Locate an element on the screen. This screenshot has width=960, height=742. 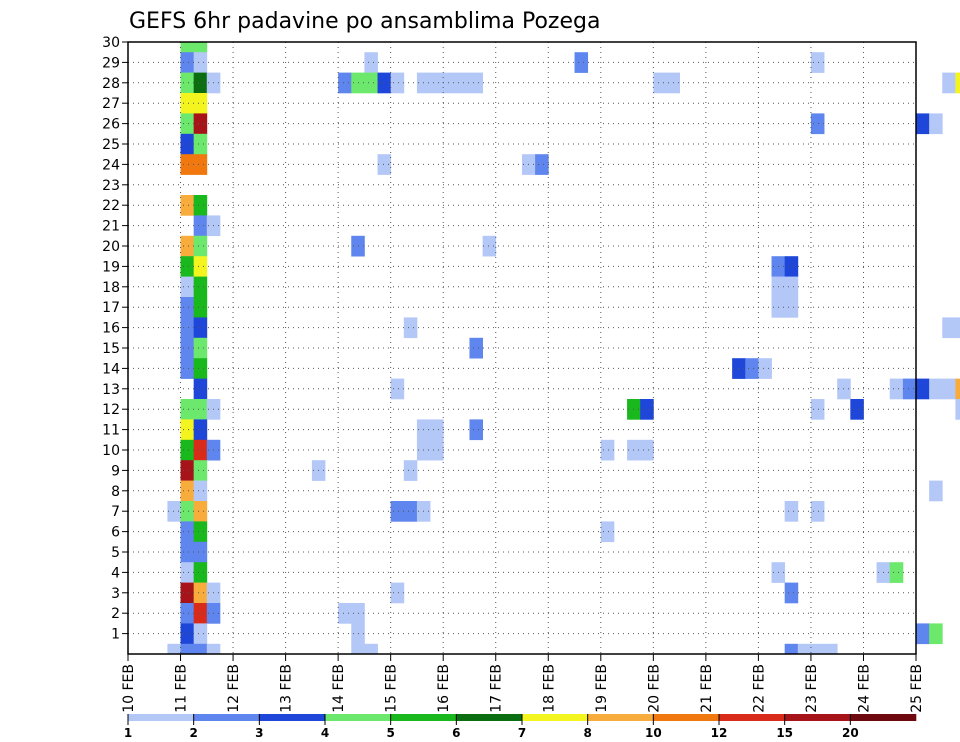
y-tick-label: 25 is located at coordinates (111, 145).